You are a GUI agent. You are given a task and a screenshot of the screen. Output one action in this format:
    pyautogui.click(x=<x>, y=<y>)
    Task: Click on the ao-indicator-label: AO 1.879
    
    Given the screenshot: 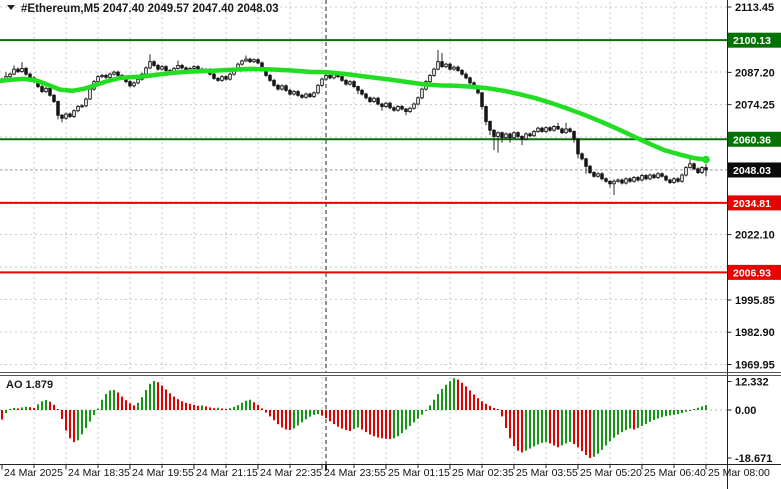 What is the action you would take?
    pyautogui.click(x=29, y=385)
    